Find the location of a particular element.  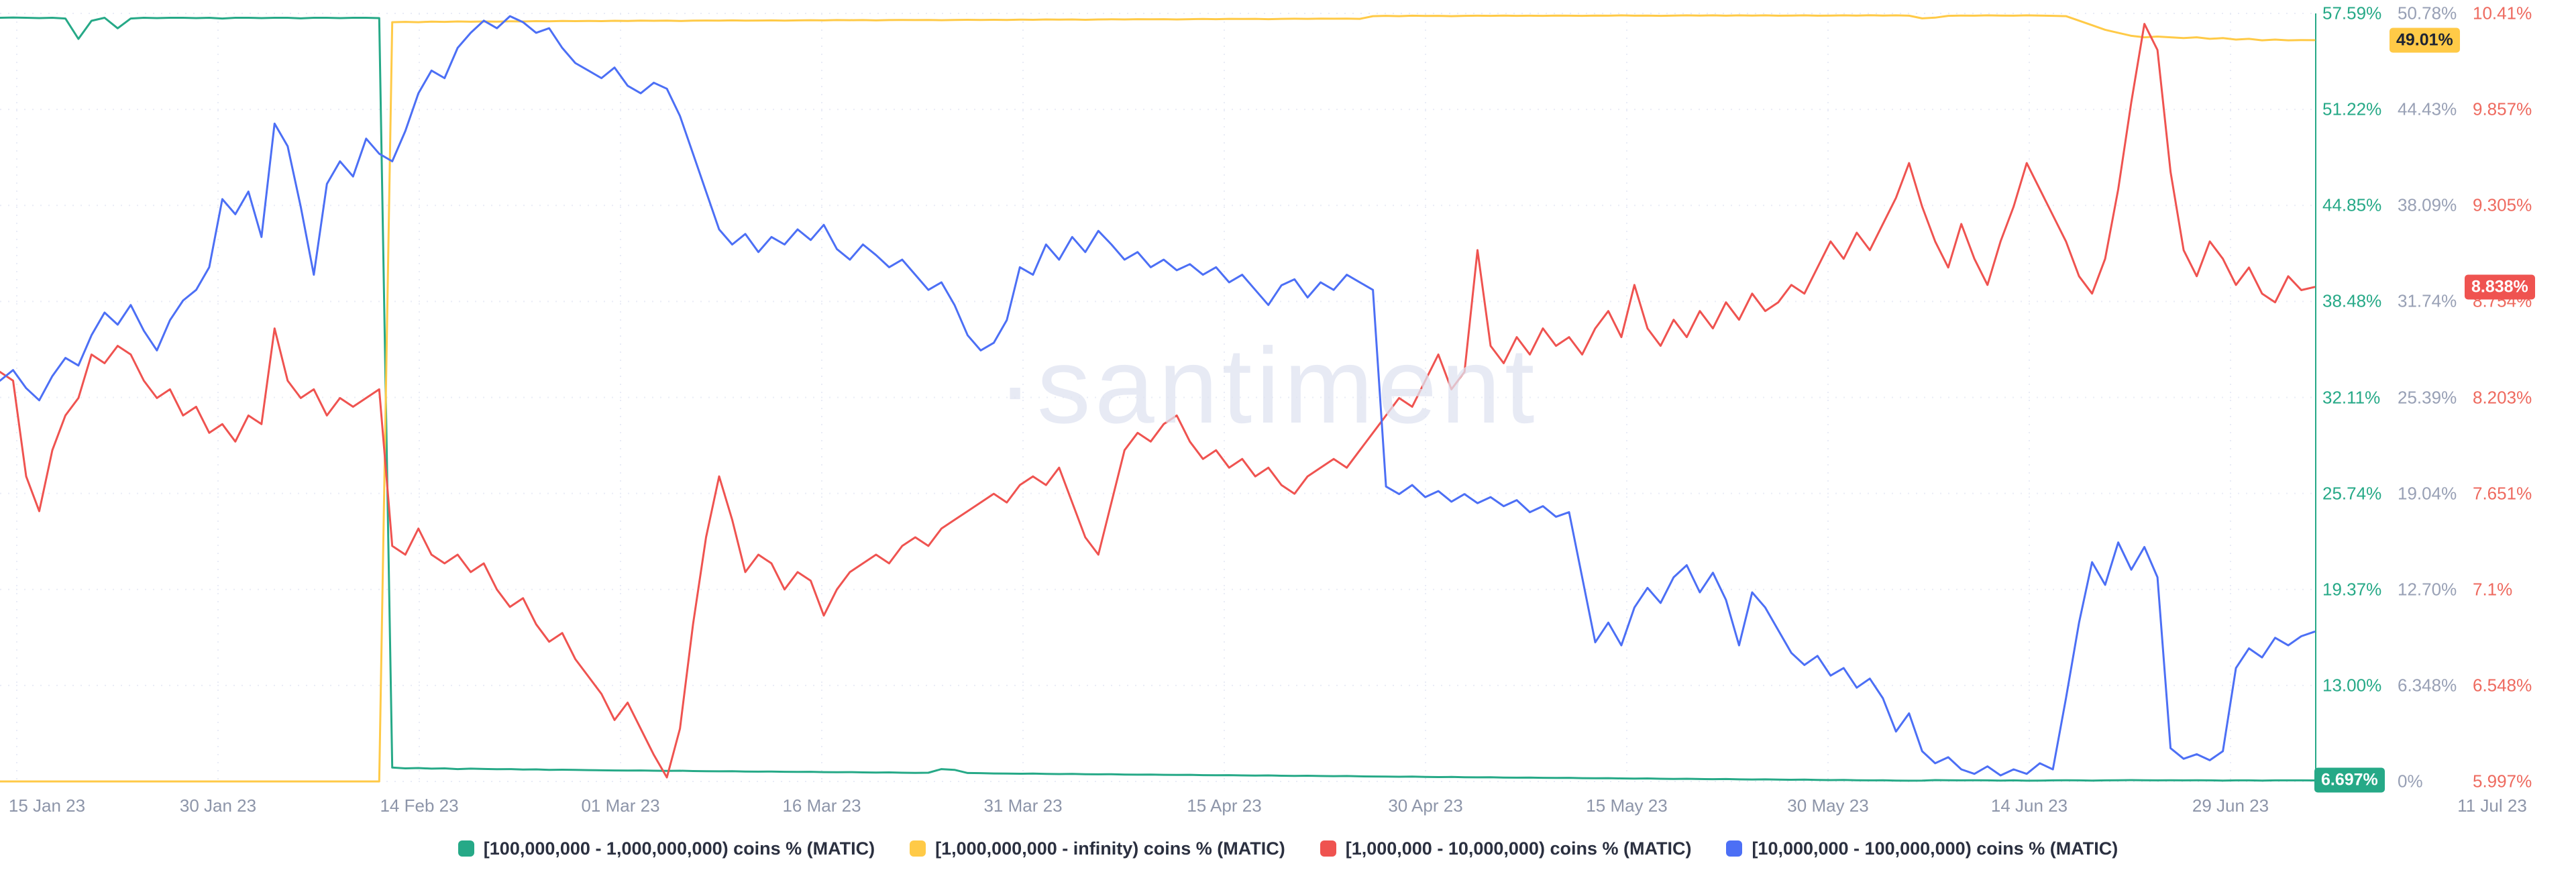

y-tick-supply-1b-infinity: 31.74% is located at coordinates (2427, 301).